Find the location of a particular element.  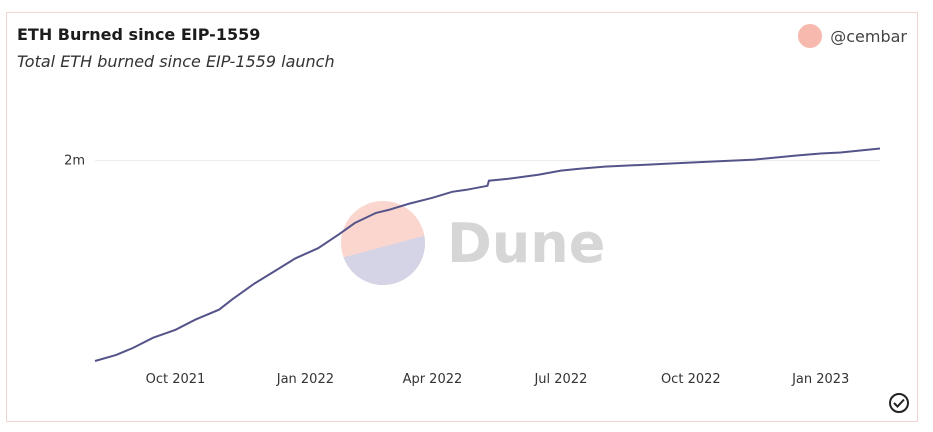

y-tick-label: 2m is located at coordinates (74, 161).